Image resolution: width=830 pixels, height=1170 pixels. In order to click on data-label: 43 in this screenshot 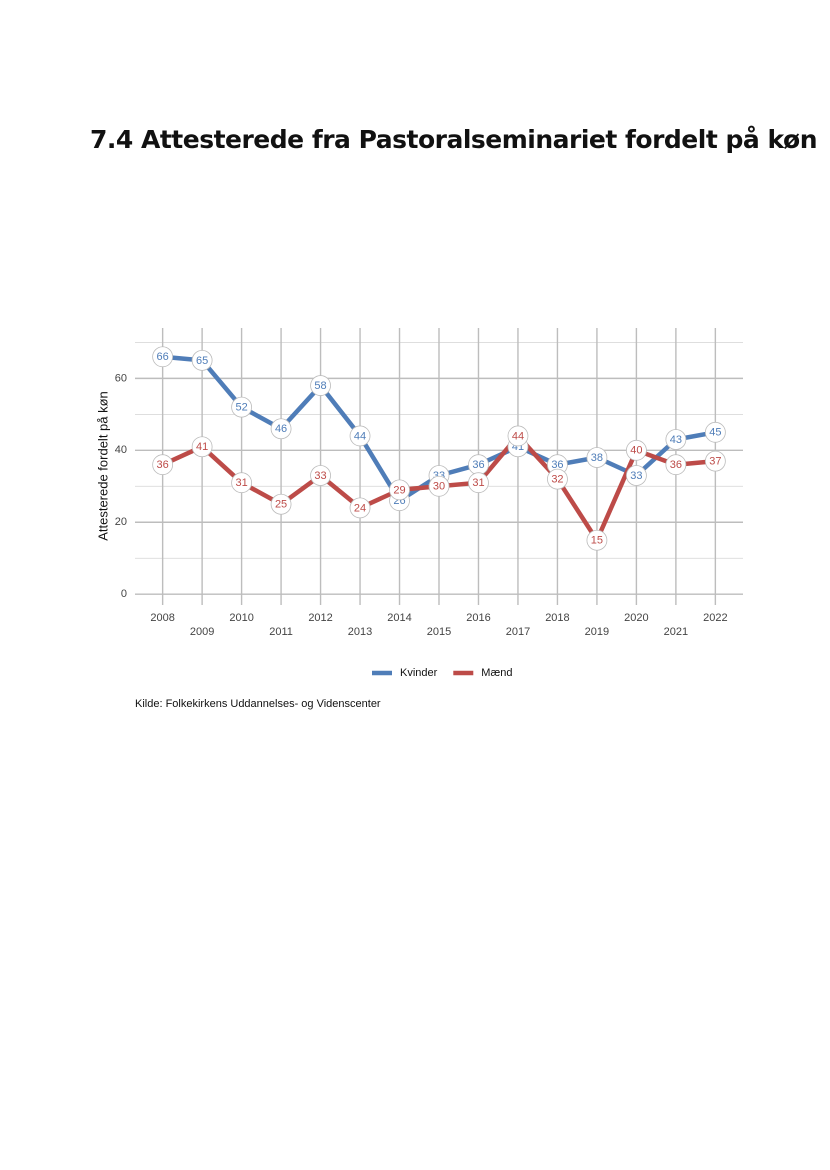, I will do `click(676, 440)`.